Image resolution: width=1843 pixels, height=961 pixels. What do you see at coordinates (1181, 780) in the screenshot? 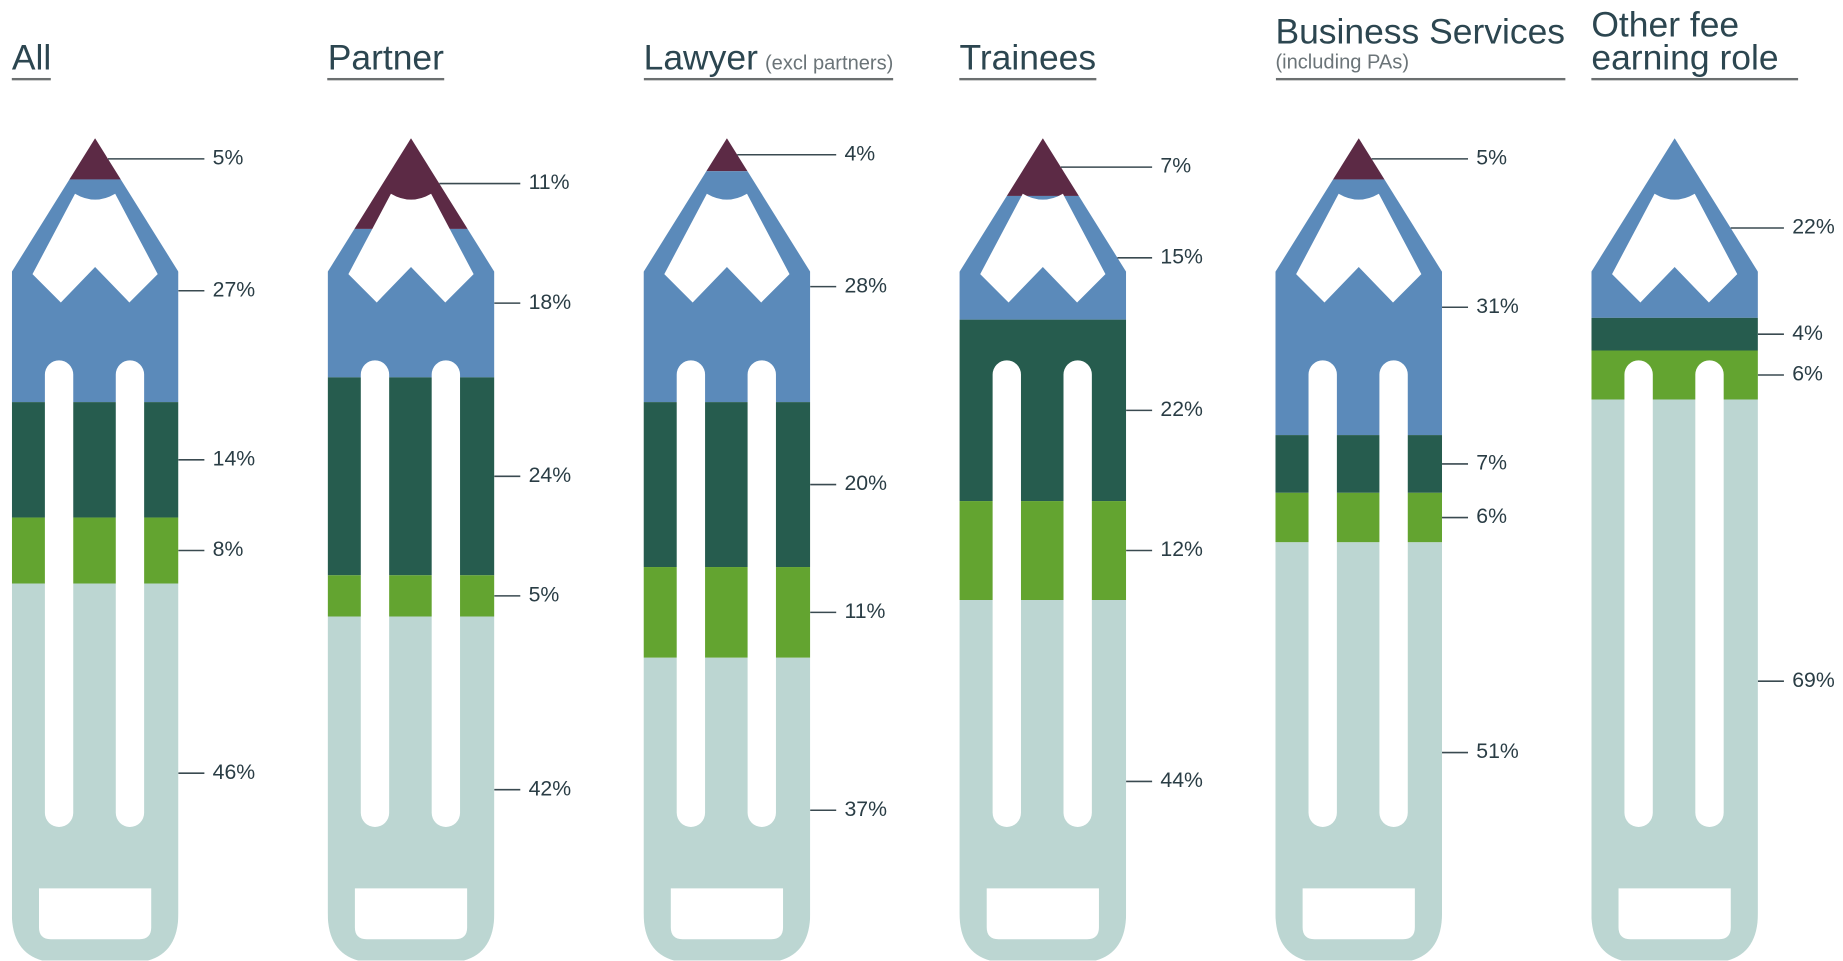
I see `value-label: 44%` at bounding box center [1181, 780].